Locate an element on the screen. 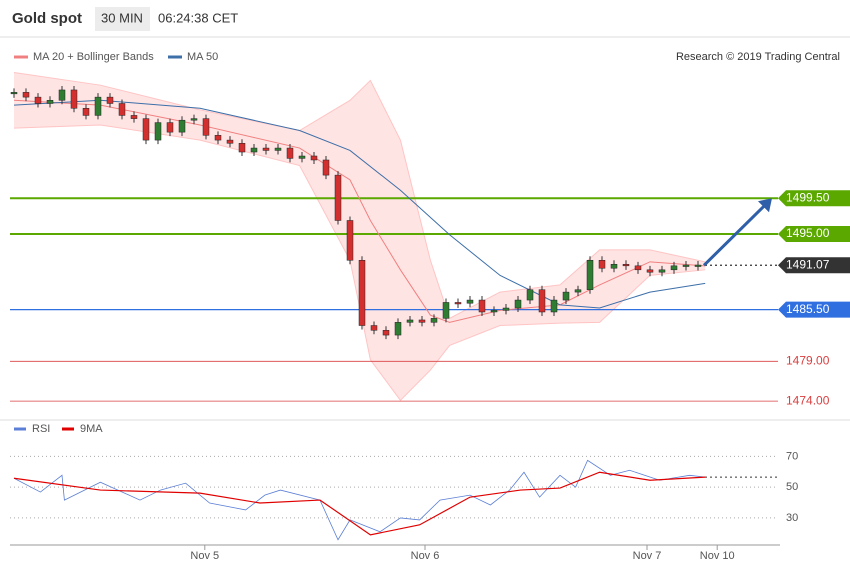 The height and width of the screenshot is (576, 850). legend-label: MA 20 + Bollinger Bands is located at coordinates (93, 57).